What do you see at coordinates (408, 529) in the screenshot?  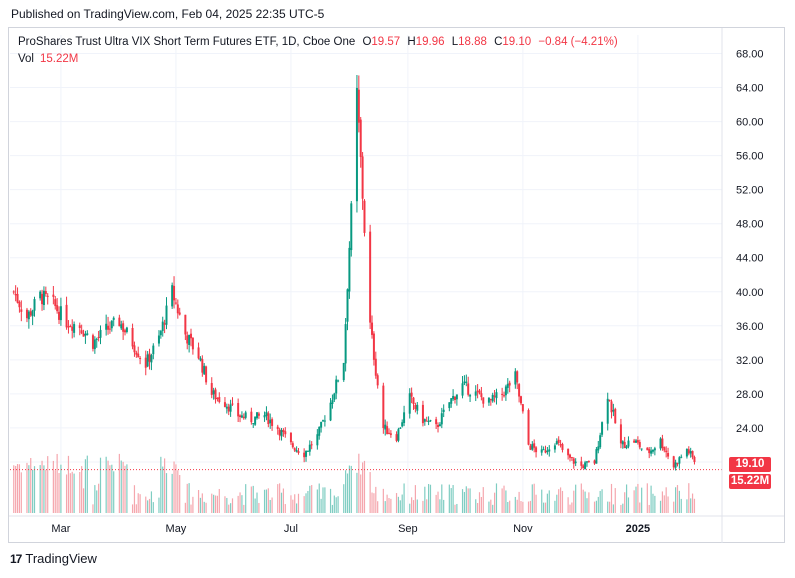 I see `x-tick-label: Sep` at bounding box center [408, 529].